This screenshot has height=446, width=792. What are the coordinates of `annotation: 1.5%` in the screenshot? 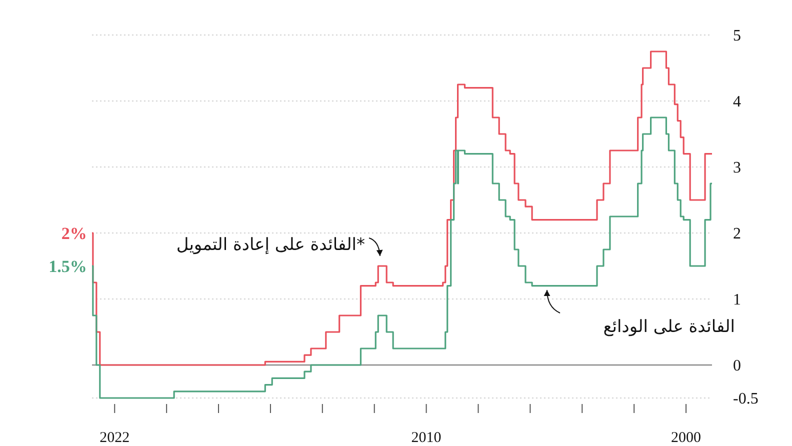 It's located at (67, 266).